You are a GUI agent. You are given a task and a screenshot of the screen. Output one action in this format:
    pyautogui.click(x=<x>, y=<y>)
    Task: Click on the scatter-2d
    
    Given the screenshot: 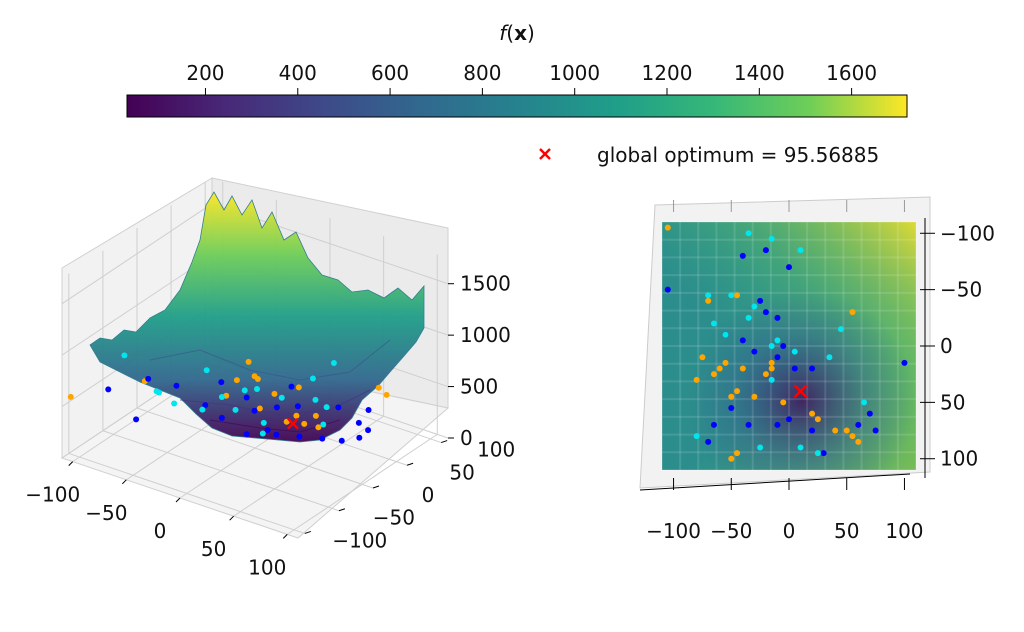 What is the action you would take?
    pyautogui.click(x=786, y=343)
    